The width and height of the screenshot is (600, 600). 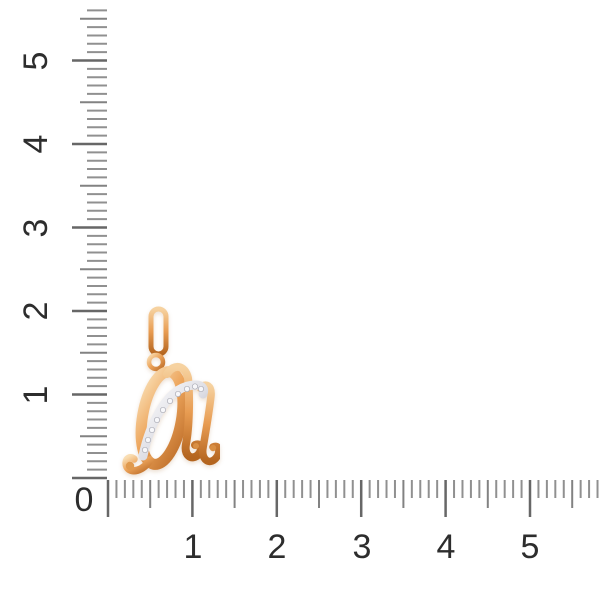 I want to click on pendant-image, so click(x=171, y=390).